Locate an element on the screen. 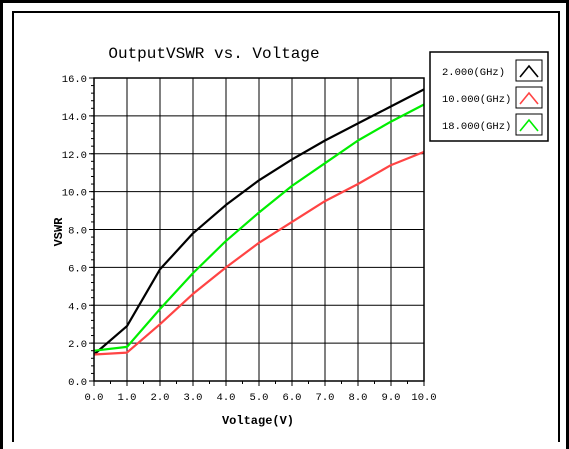 This screenshot has width=569, height=449. chart-title: OutputVSWR vs. Voltage is located at coordinates (213, 54).